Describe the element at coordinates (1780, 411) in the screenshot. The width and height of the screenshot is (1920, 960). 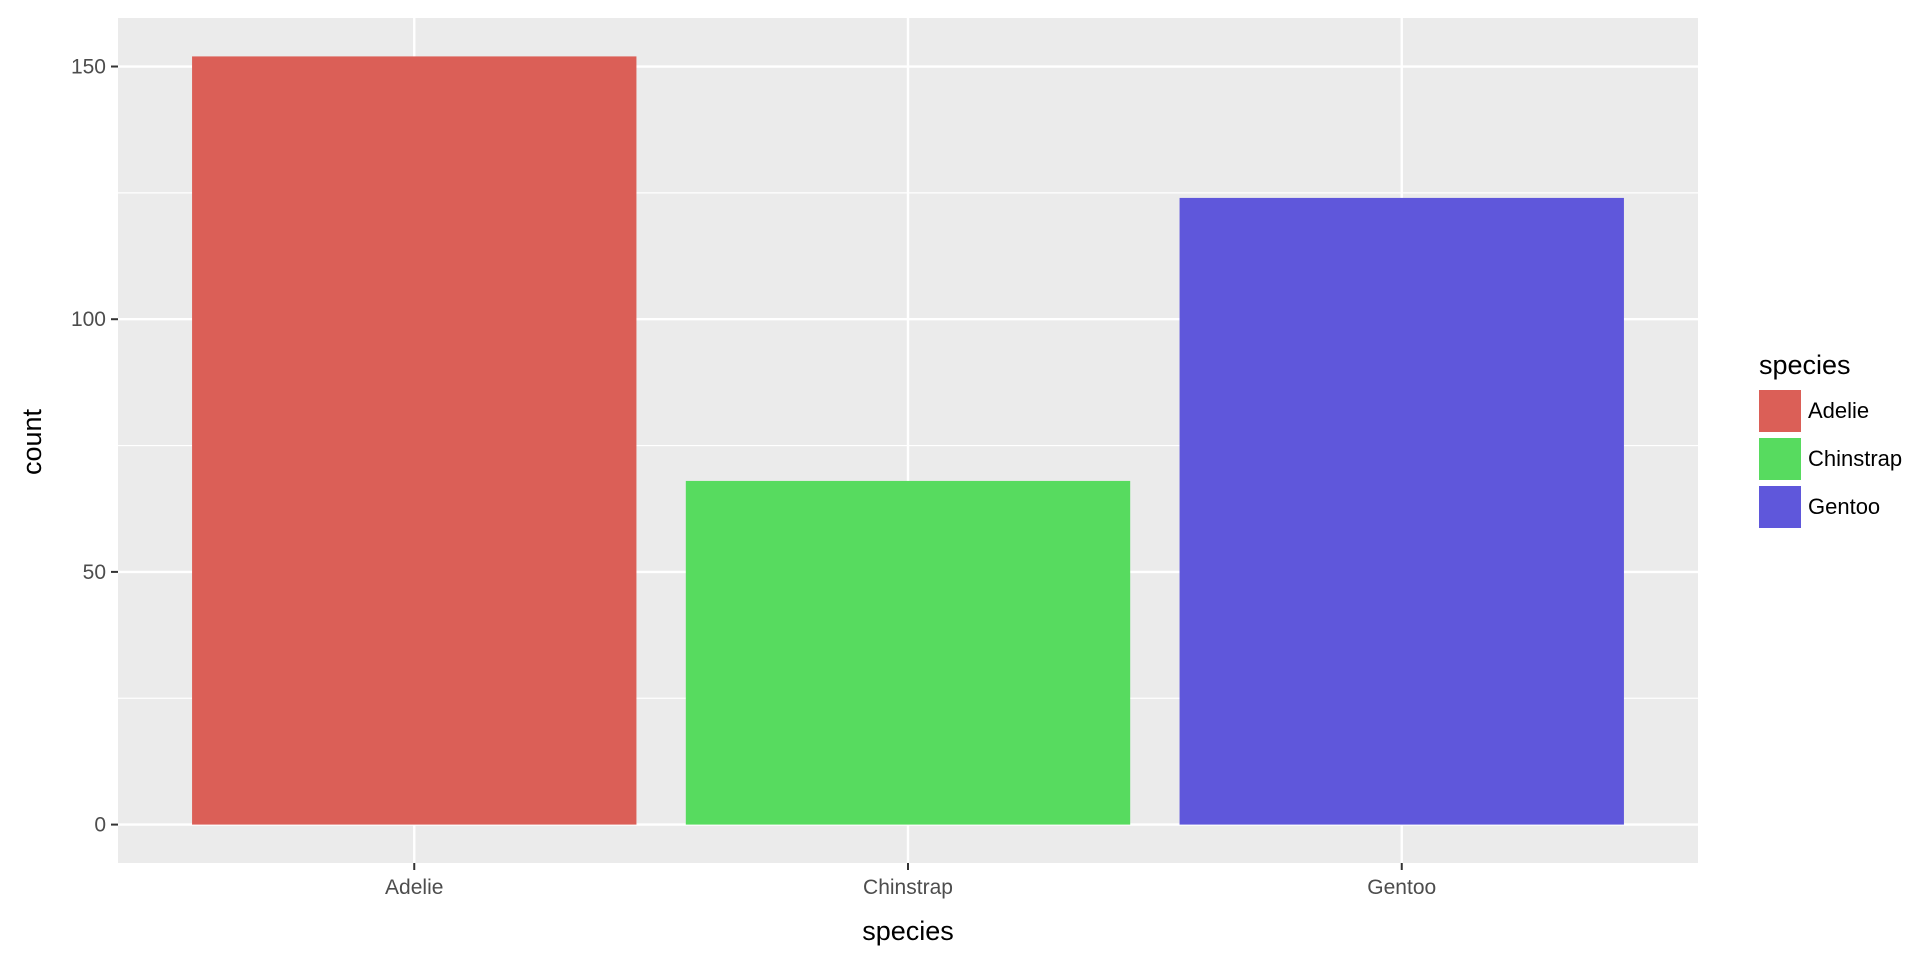
I see `legend-key-adelie` at that location.